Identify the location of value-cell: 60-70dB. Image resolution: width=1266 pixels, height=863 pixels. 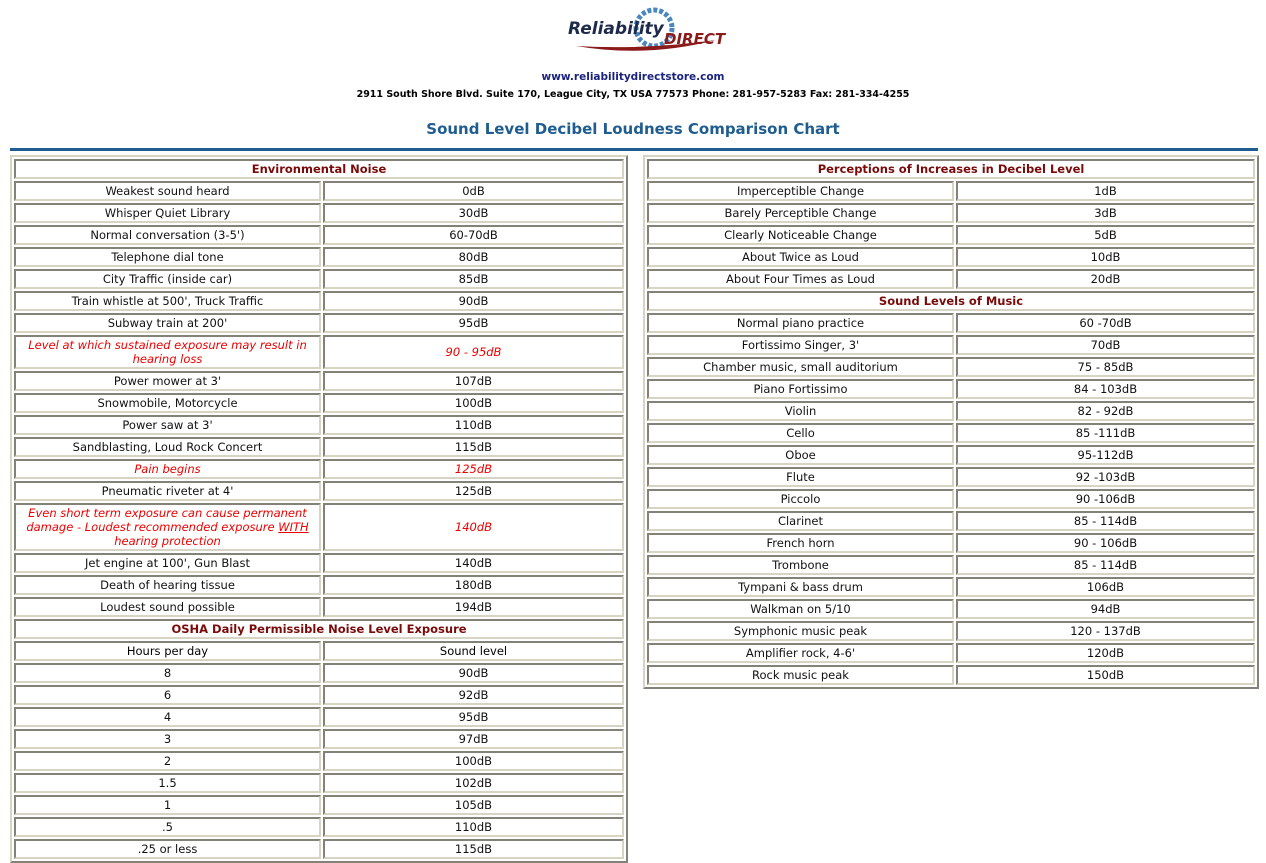
(473, 235).